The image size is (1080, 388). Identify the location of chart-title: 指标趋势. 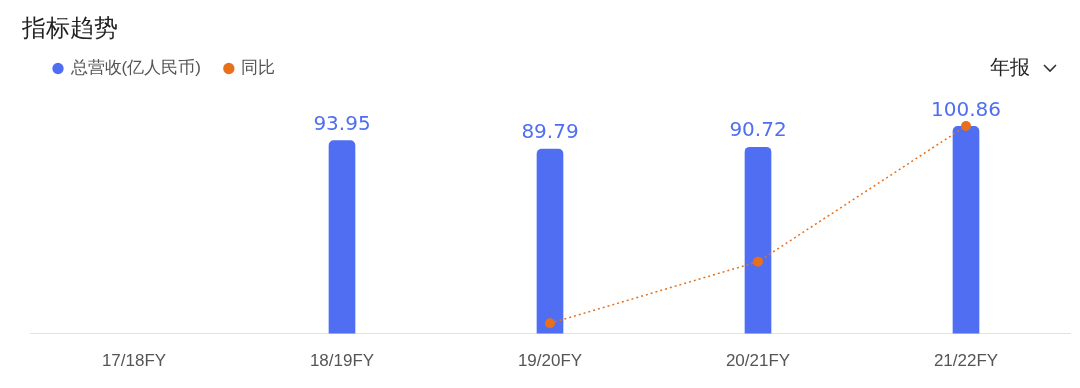
(70, 28).